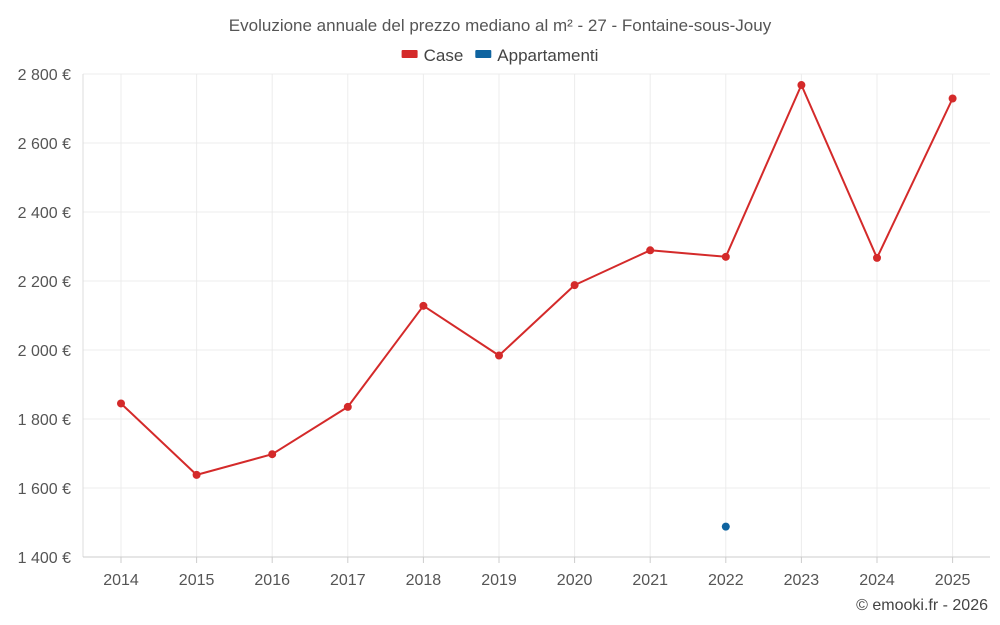 The image size is (1000, 625). I want to click on x-tick-label: 2017, so click(348, 580).